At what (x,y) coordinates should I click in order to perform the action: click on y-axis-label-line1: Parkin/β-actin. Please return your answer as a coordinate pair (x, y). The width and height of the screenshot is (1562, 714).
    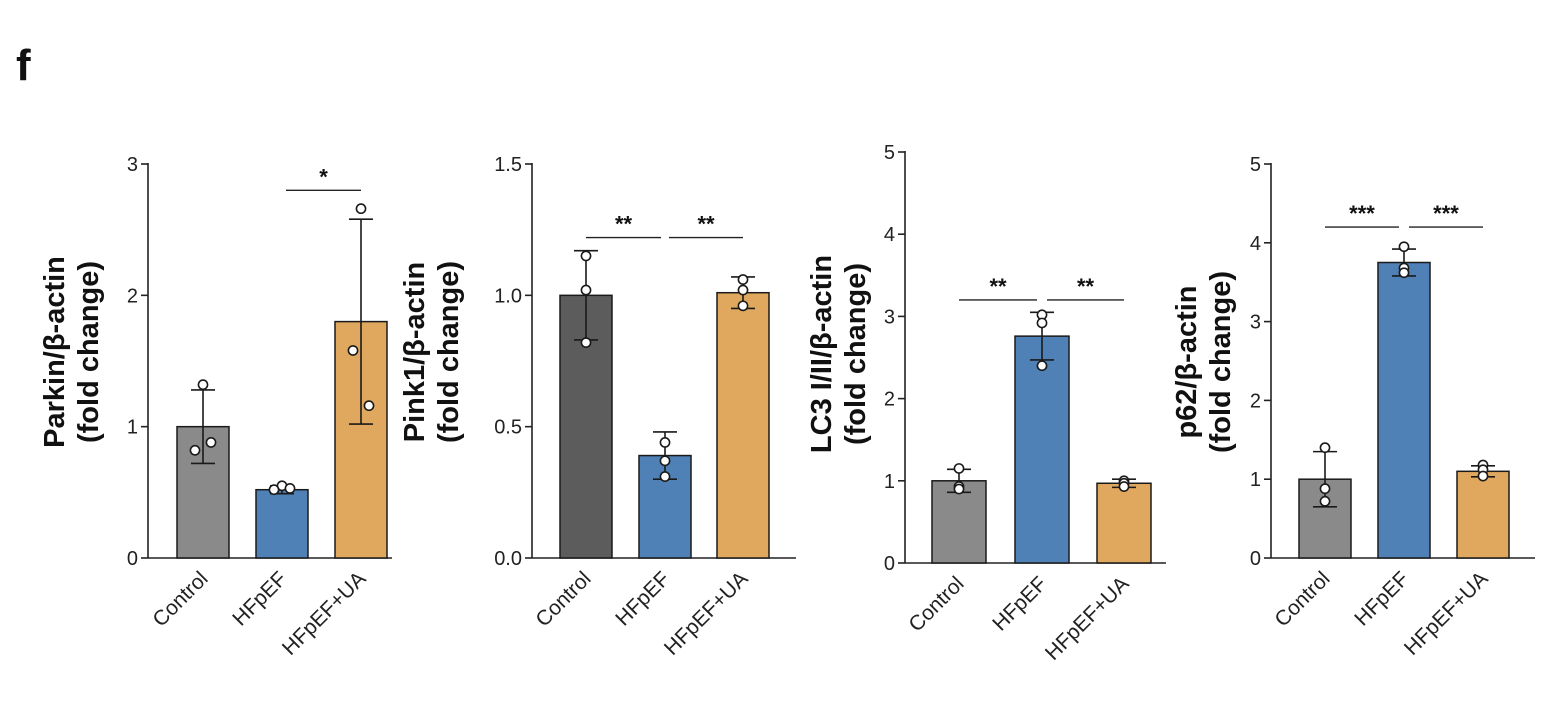
    Looking at the image, I should click on (55, 352).